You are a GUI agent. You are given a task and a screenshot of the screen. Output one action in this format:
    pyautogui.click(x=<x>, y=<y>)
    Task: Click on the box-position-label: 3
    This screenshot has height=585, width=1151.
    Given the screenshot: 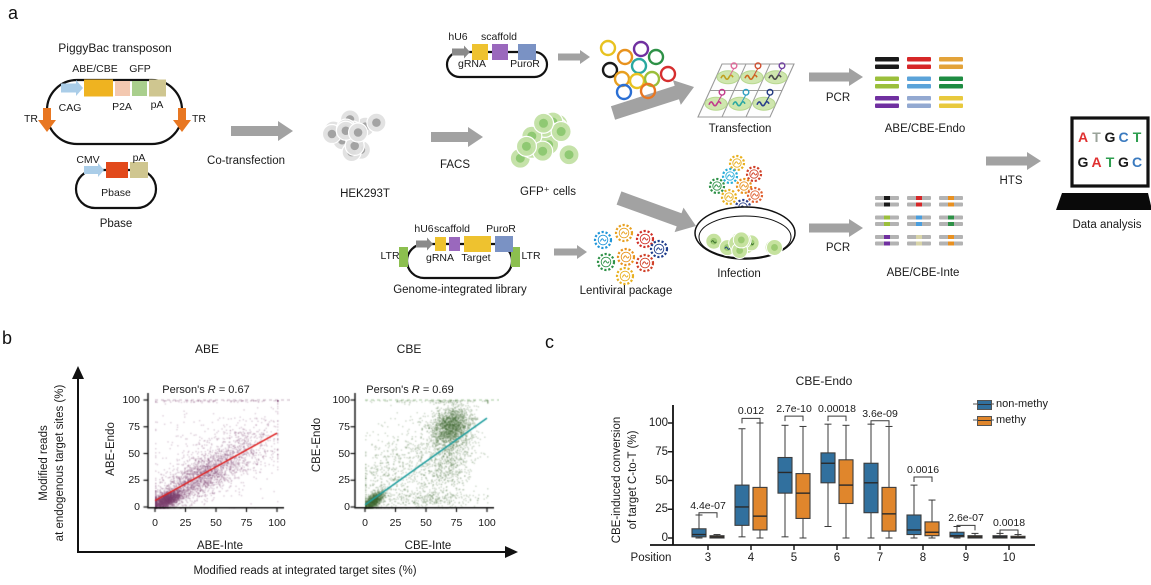 What is the action you would take?
    pyautogui.click(x=708, y=558)
    